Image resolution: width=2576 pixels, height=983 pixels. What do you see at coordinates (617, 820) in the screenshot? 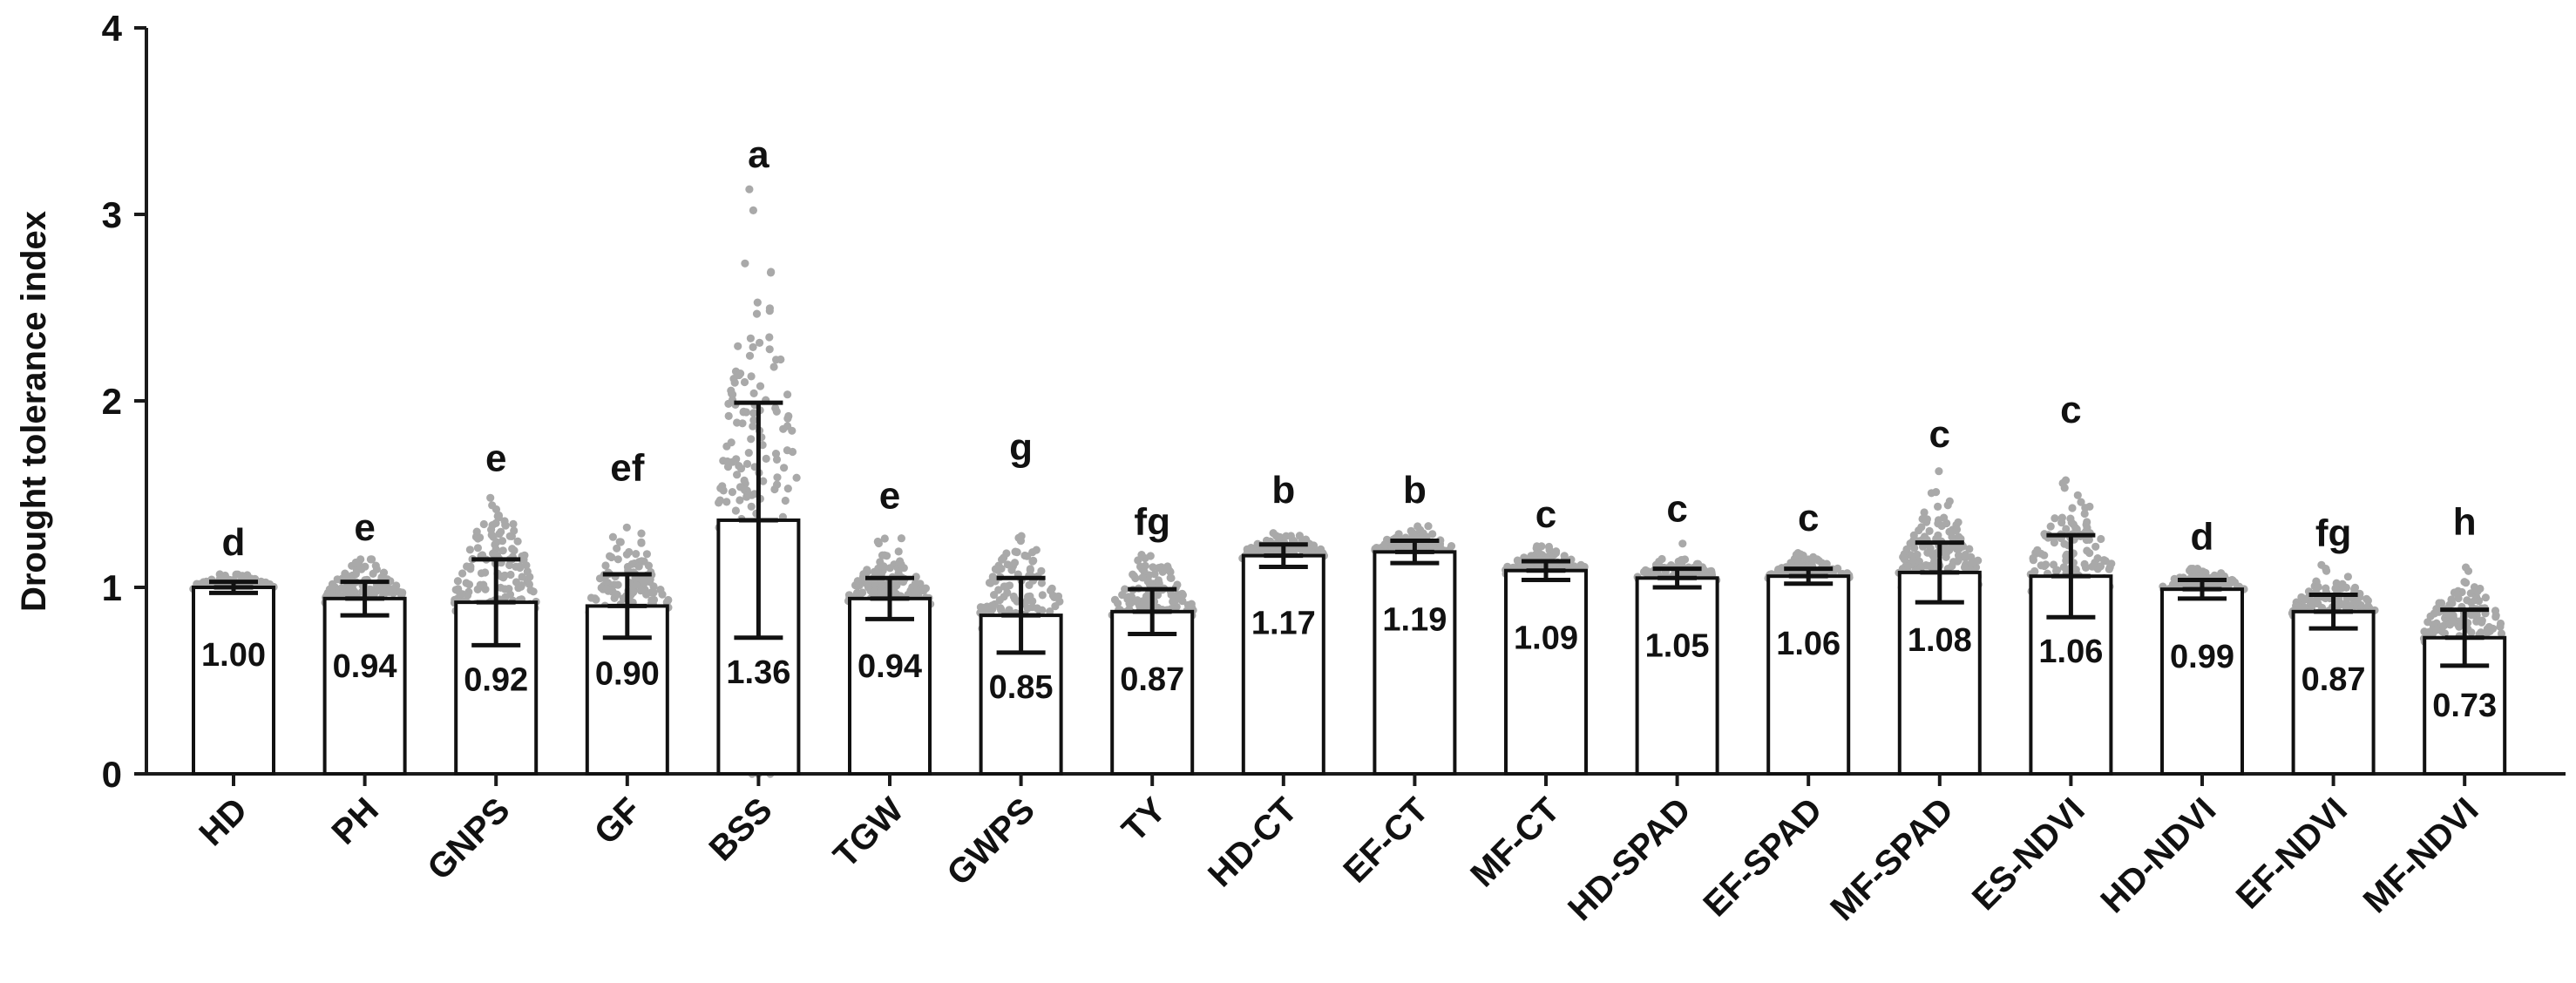
I see `x-tick-label: GF` at bounding box center [617, 820].